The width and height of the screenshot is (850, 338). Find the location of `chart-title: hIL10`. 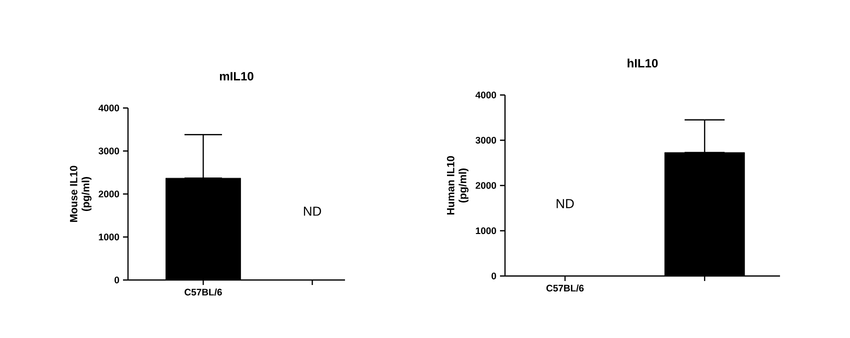

chart-title: hIL10 is located at coordinates (643, 63).